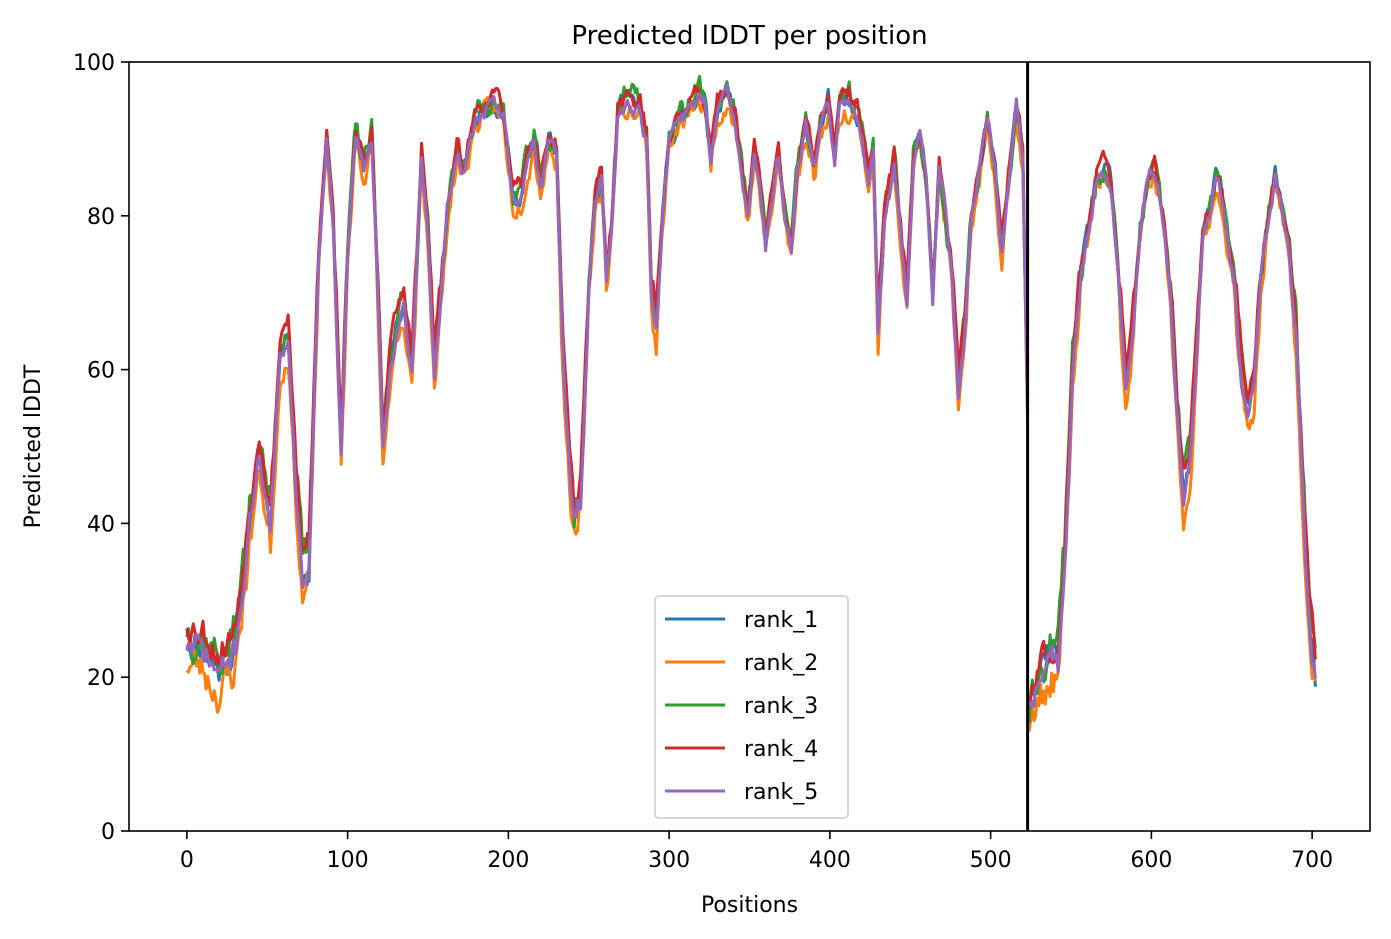  What do you see at coordinates (781, 620) in the screenshot?
I see `legend-label-rank_1: rank_1` at bounding box center [781, 620].